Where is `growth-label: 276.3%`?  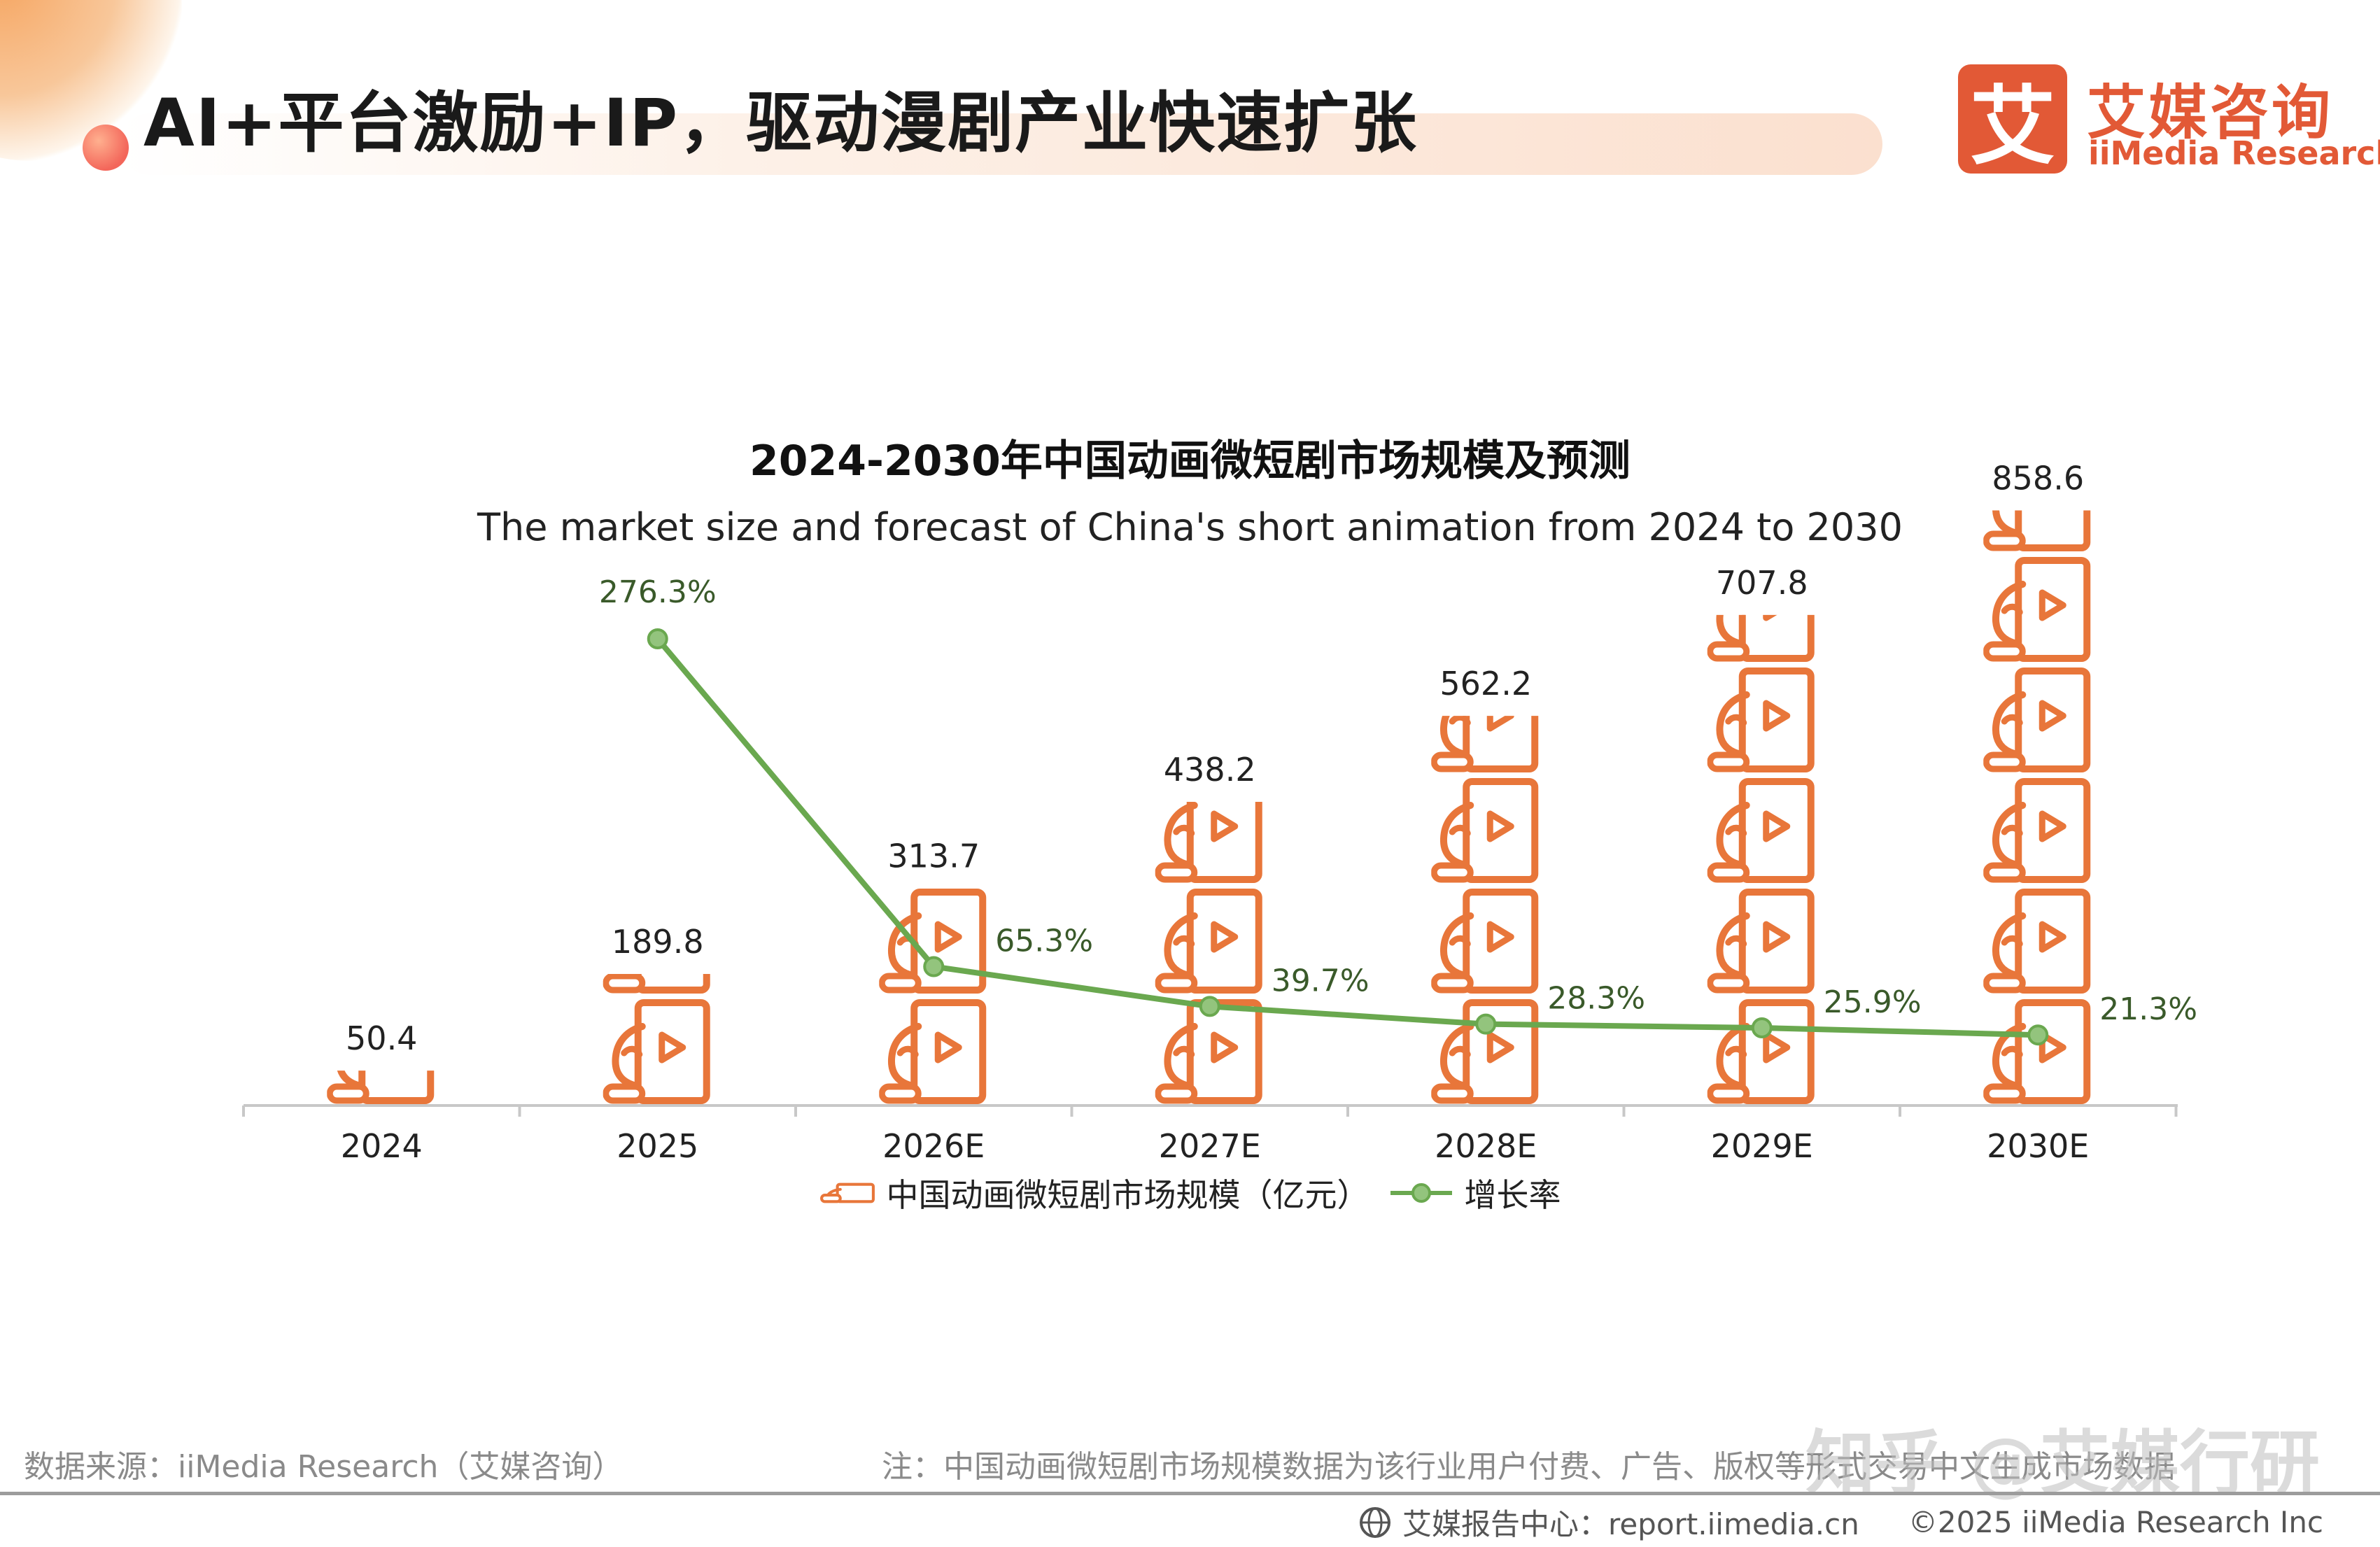
growth-label: 276.3% is located at coordinates (658, 592).